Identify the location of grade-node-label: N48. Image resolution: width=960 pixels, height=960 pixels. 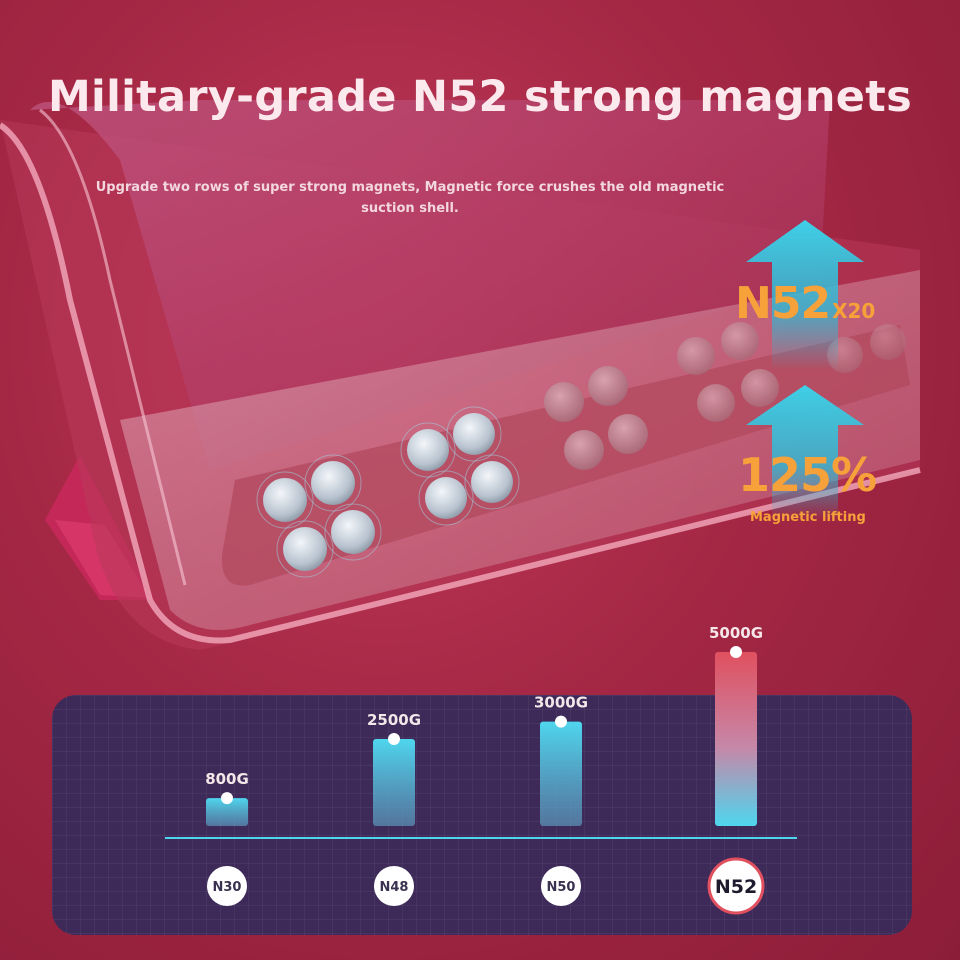
(394, 887).